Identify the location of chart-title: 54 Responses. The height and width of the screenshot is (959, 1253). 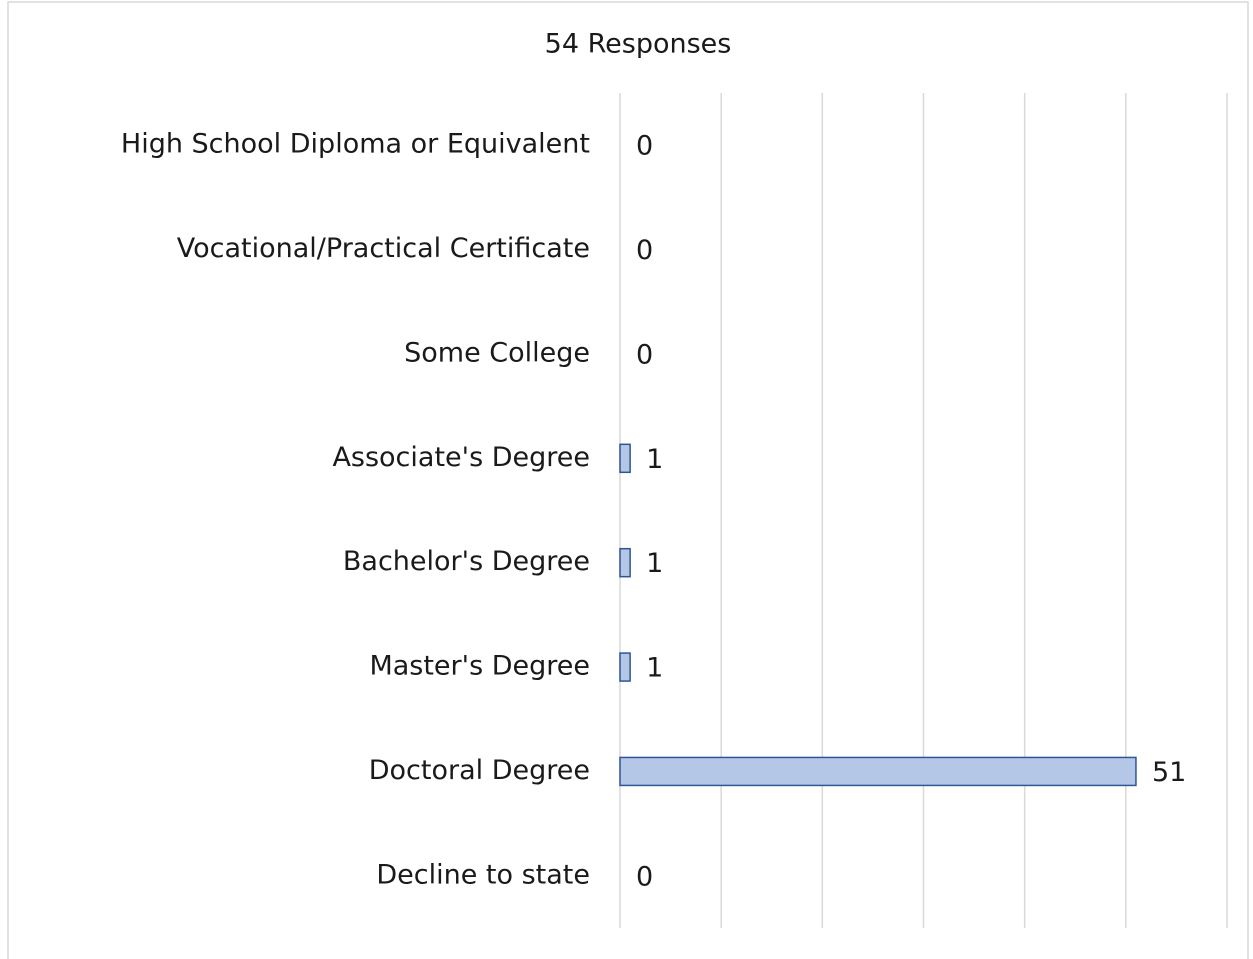
(638, 44).